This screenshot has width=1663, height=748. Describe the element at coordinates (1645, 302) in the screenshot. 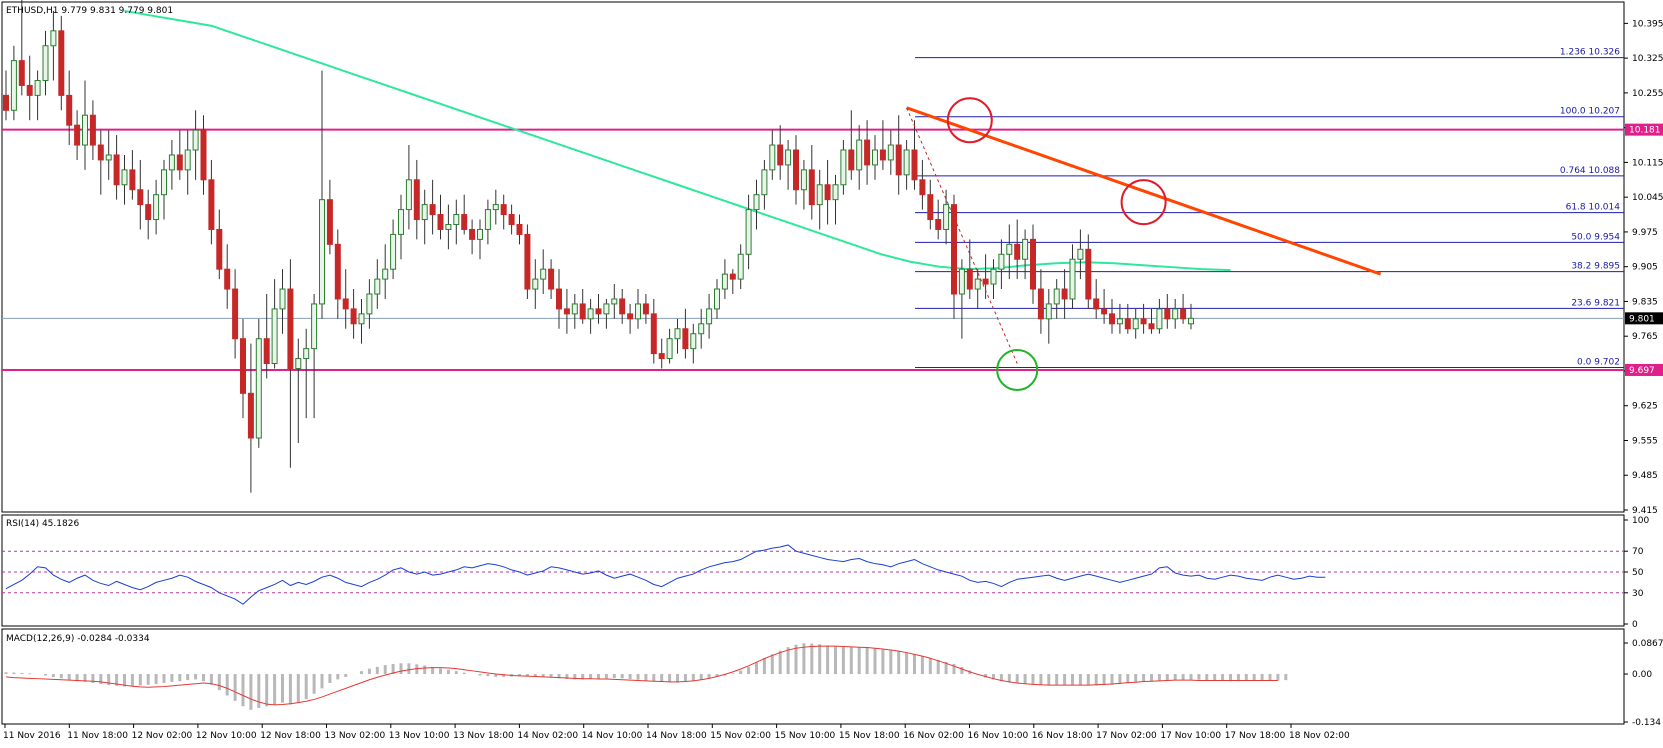

I see `price-tick-label: 9.835` at that location.